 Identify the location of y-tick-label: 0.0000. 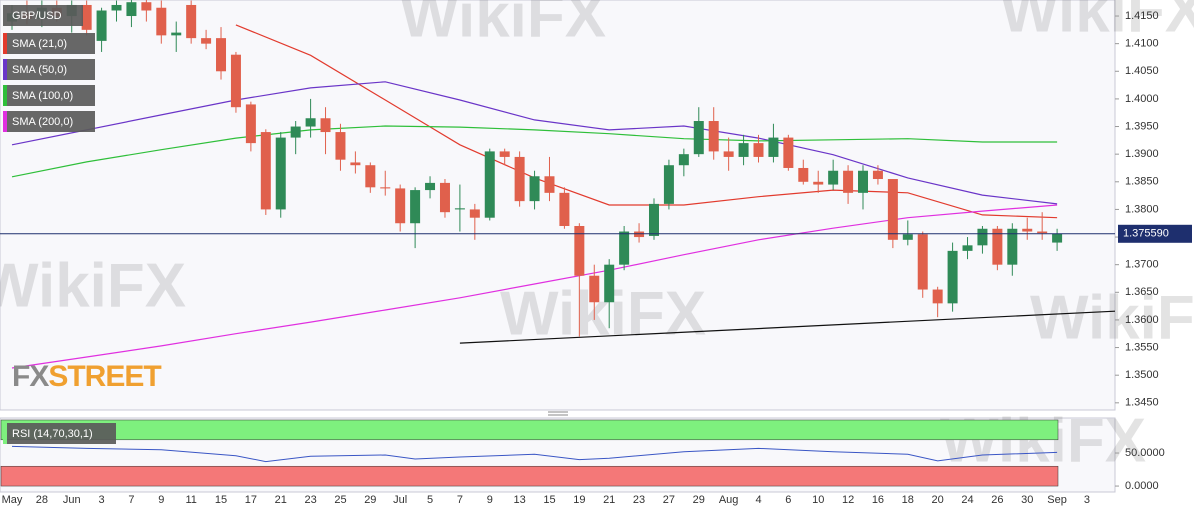
(1142, 486).